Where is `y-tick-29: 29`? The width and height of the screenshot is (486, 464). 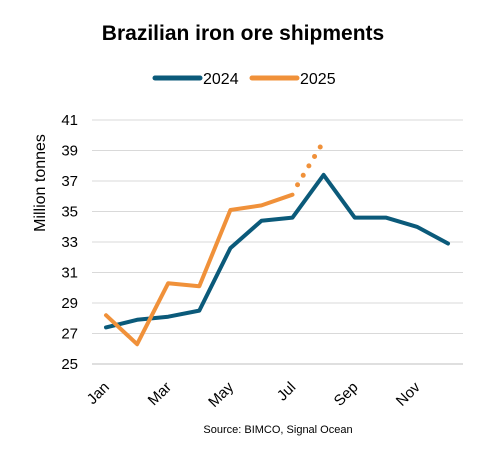
y-tick-29: 29 is located at coordinates (69, 303).